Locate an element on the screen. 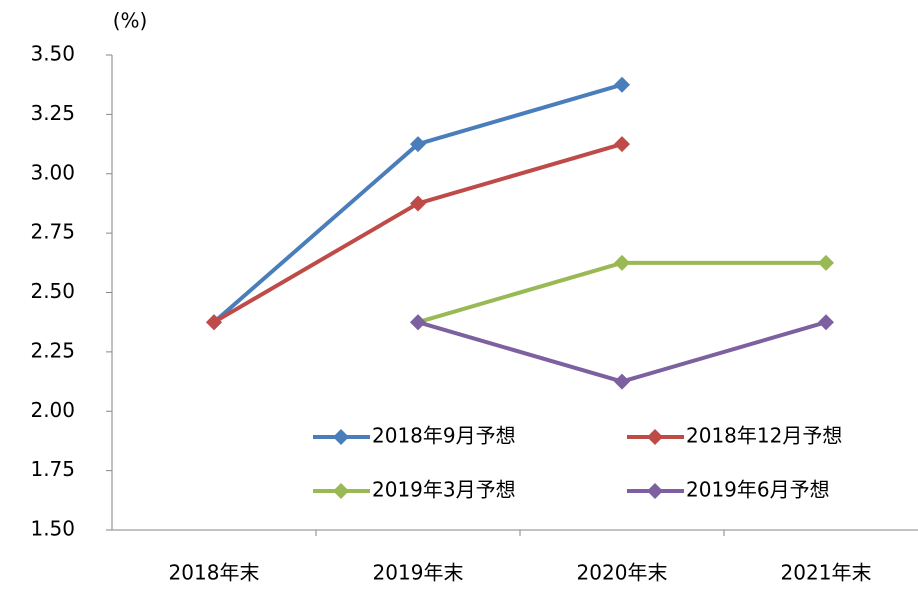 Image resolution: width=918 pixels, height=590 pixels. y-tick-label: 1.50 is located at coordinates (52, 529).